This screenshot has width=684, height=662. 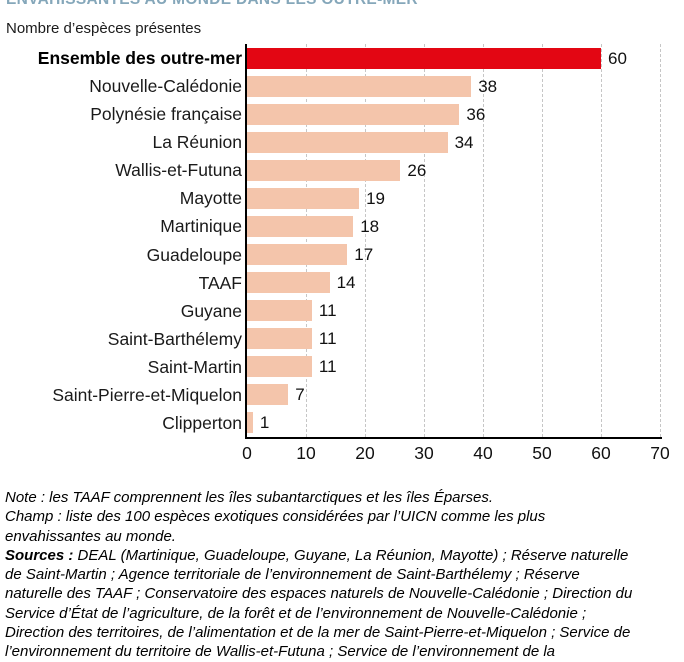 I want to click on category-label: Saint-Barthélemy, so click(x=174, y=338).